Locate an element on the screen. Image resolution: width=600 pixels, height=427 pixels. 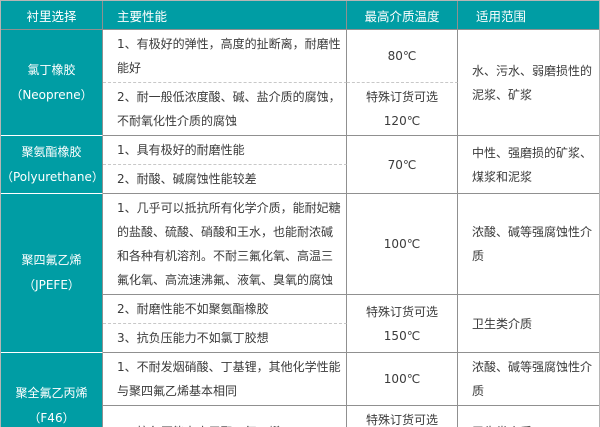
header-max-medium-temperature: 最高介质温度 is located at coordinates (402, 15).